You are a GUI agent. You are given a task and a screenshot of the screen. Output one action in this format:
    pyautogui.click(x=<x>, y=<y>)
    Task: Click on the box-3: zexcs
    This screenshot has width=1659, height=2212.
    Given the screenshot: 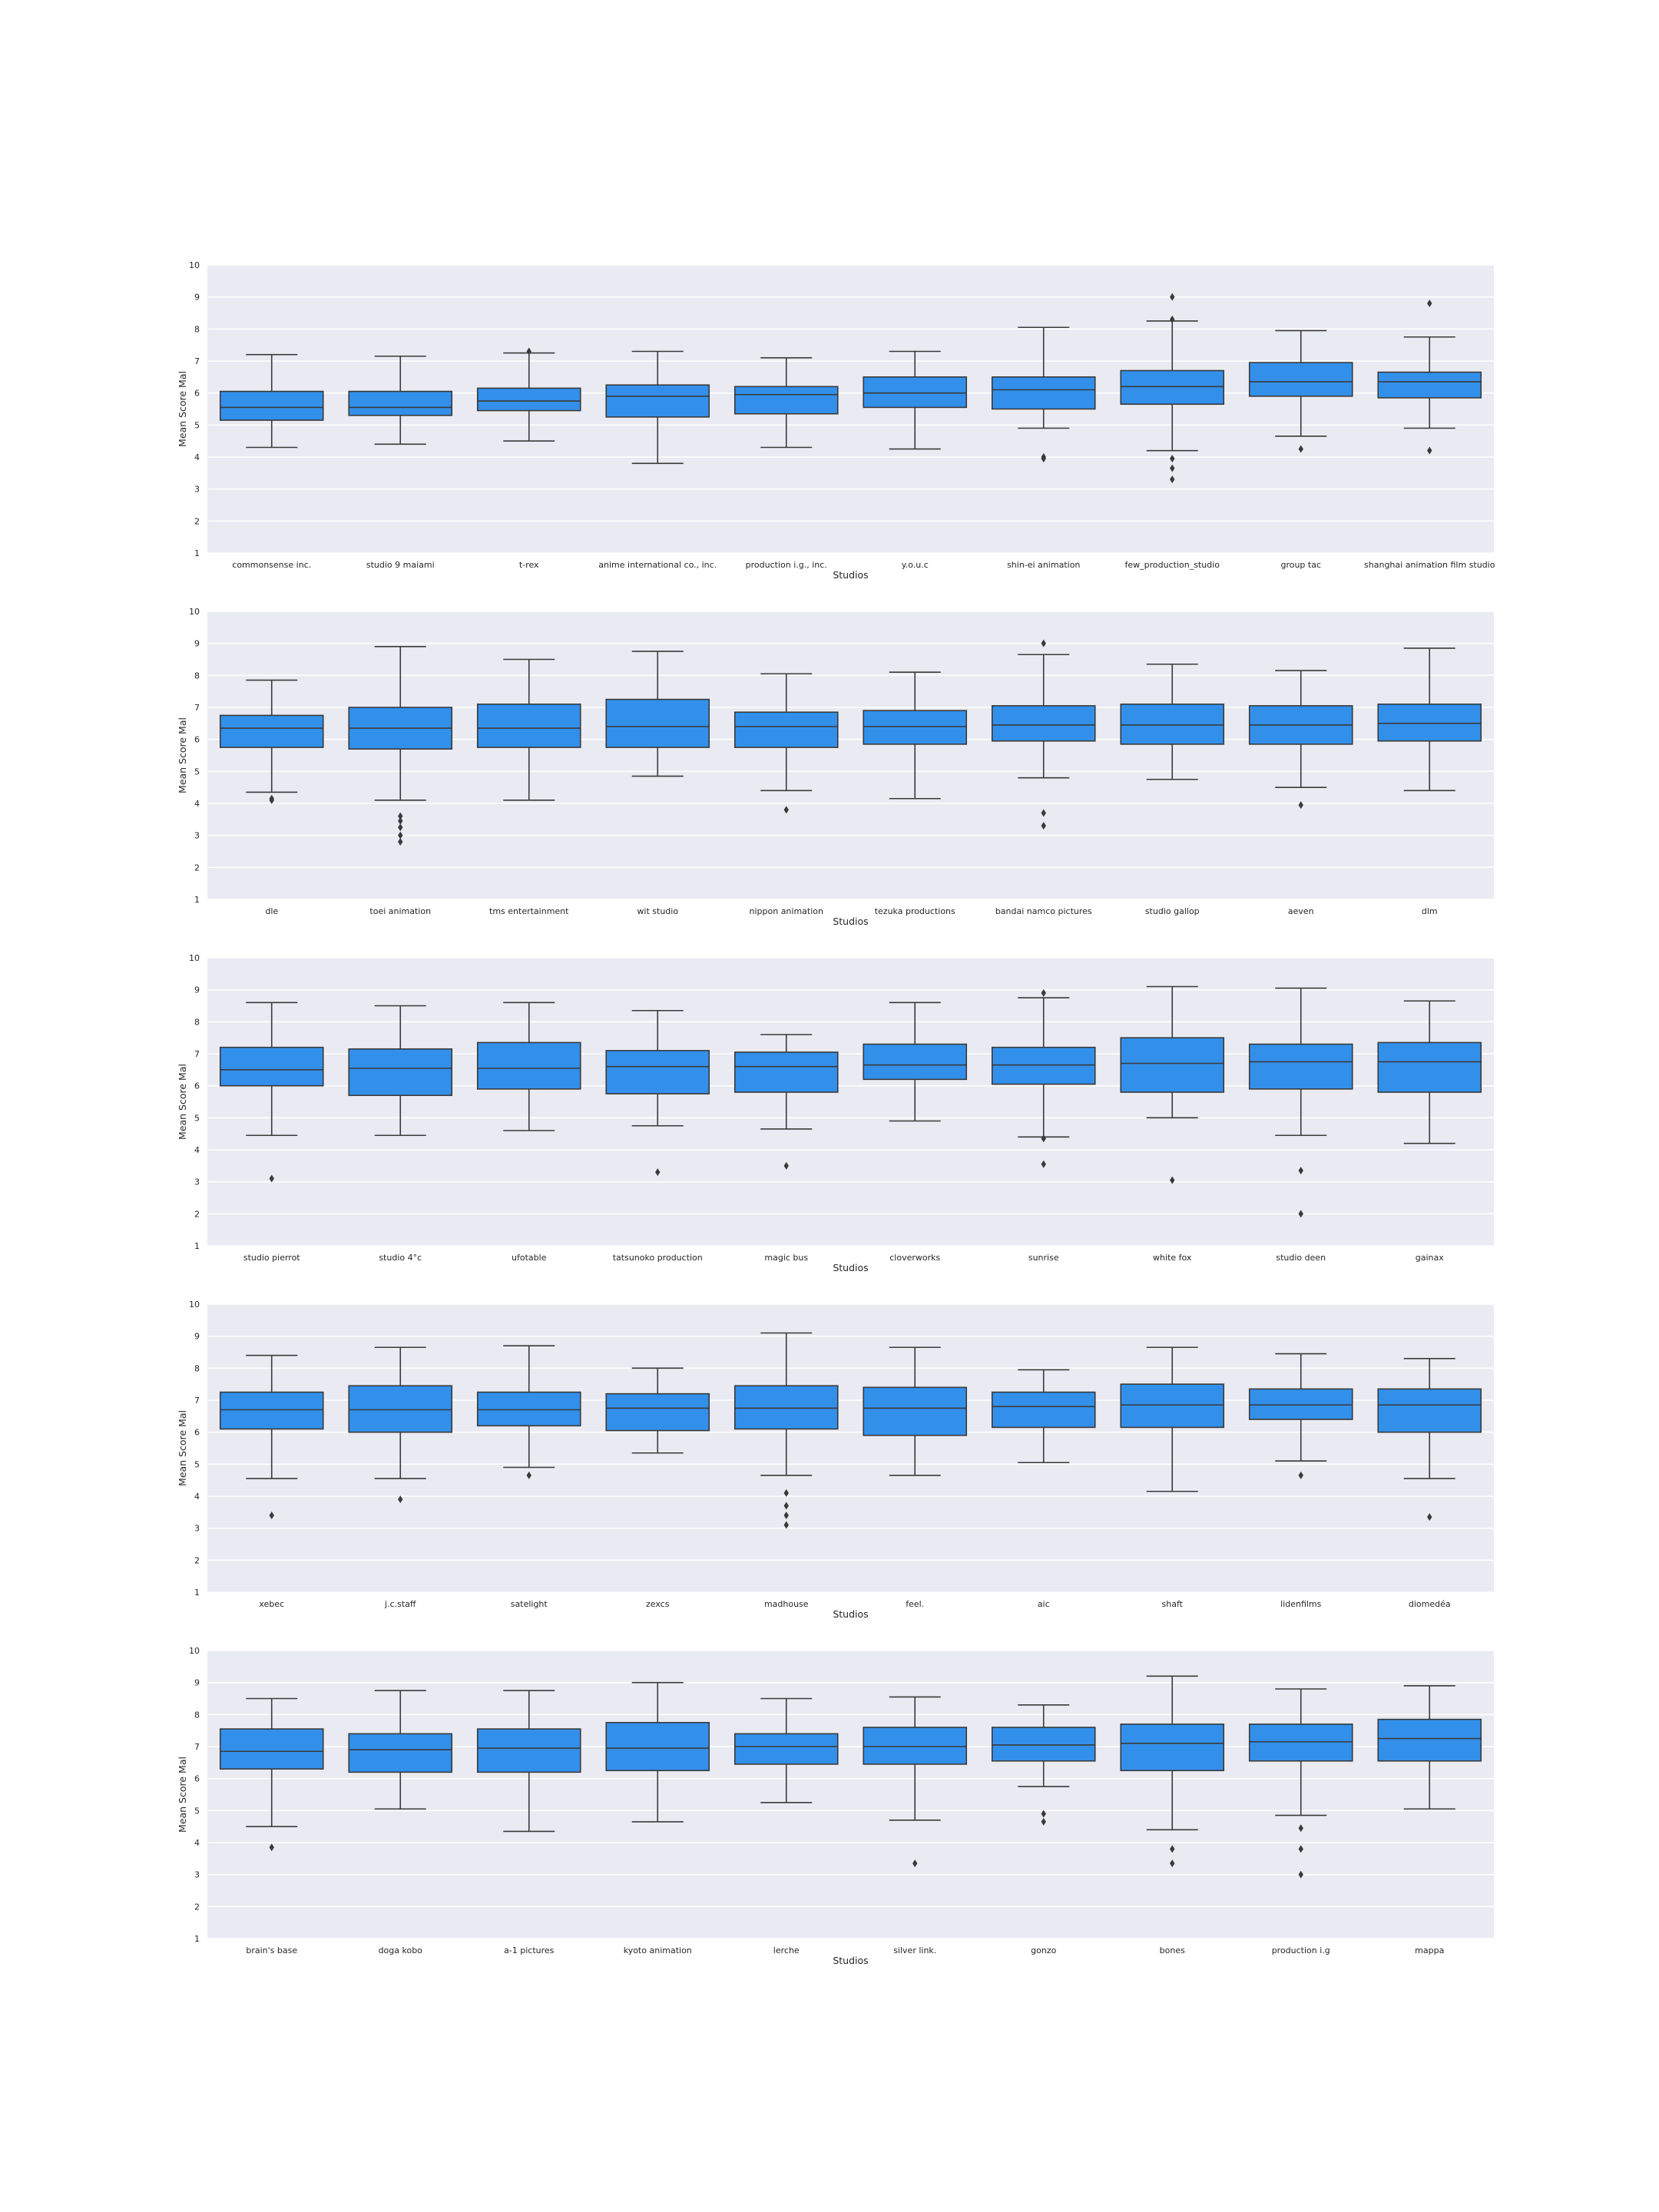 What is the action you would take?
    pyautogui.click(x=657, y=1488)
    